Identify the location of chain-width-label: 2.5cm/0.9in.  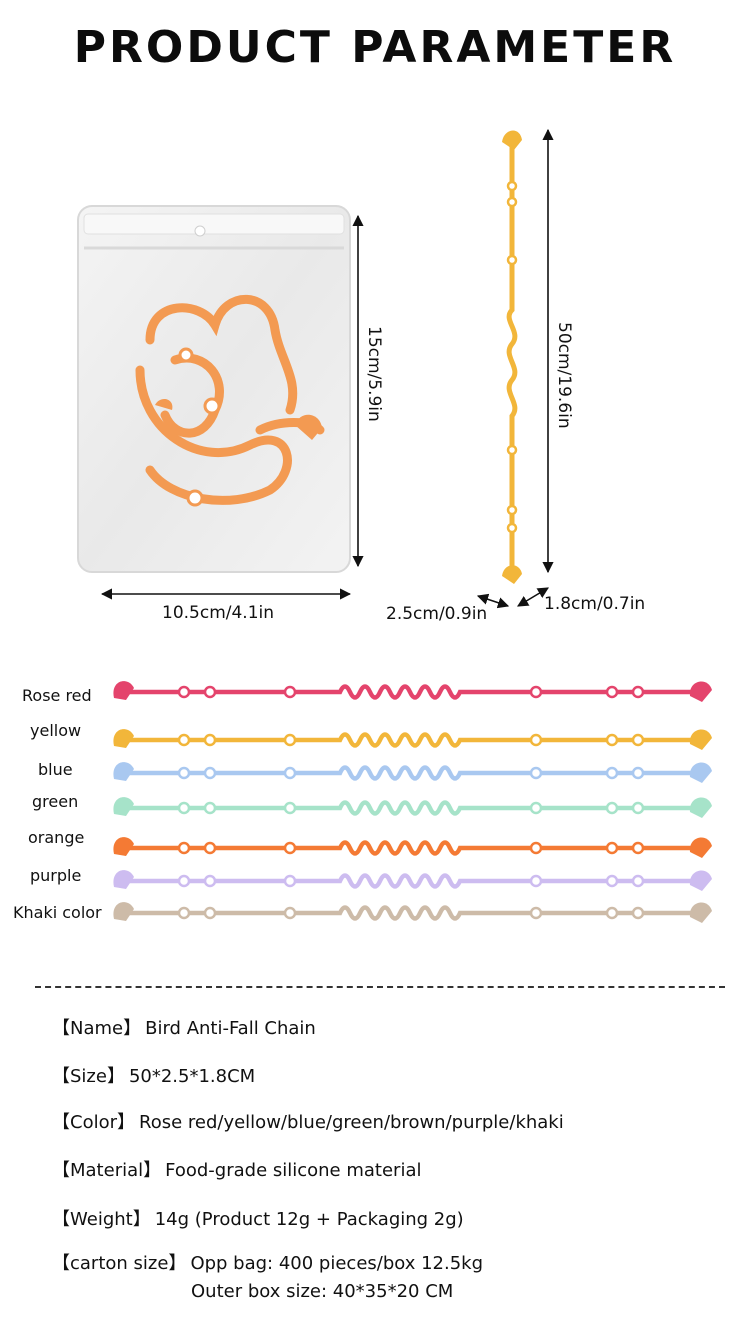
(437, 614).